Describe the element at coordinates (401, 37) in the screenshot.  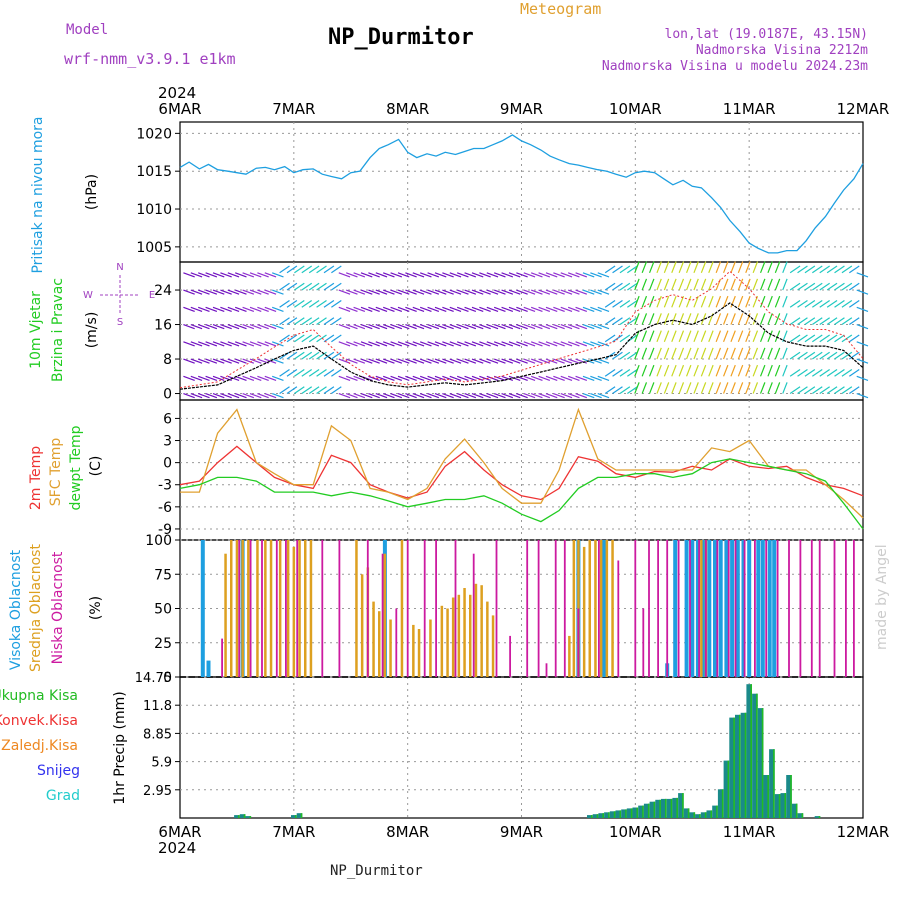
I see `page-title: NP_Durmitor` at that location.